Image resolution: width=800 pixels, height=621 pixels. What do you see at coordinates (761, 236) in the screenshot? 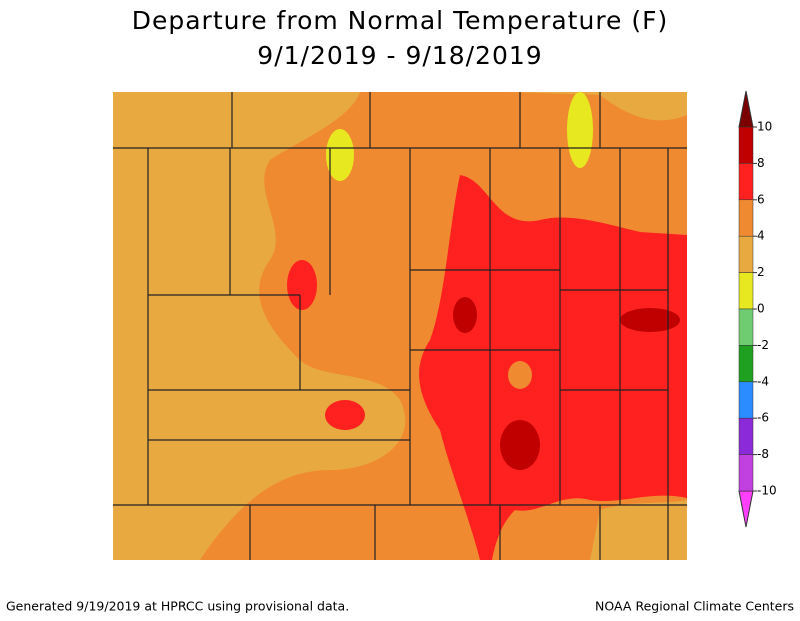
I see `tick-label: 4` at bounding box center [761, 236].